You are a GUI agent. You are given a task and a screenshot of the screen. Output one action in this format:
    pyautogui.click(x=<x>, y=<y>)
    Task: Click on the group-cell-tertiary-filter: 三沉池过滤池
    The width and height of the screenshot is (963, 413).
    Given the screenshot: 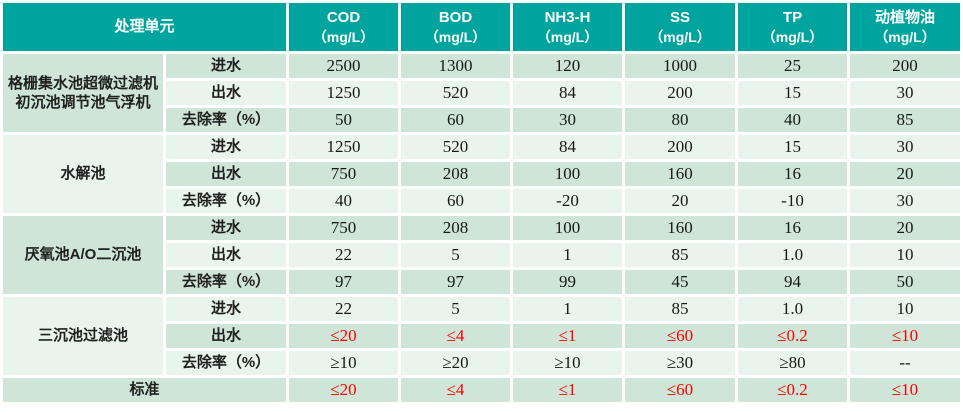 What is the action you would take?
    pyautogui.click(x=83, y=336)
    